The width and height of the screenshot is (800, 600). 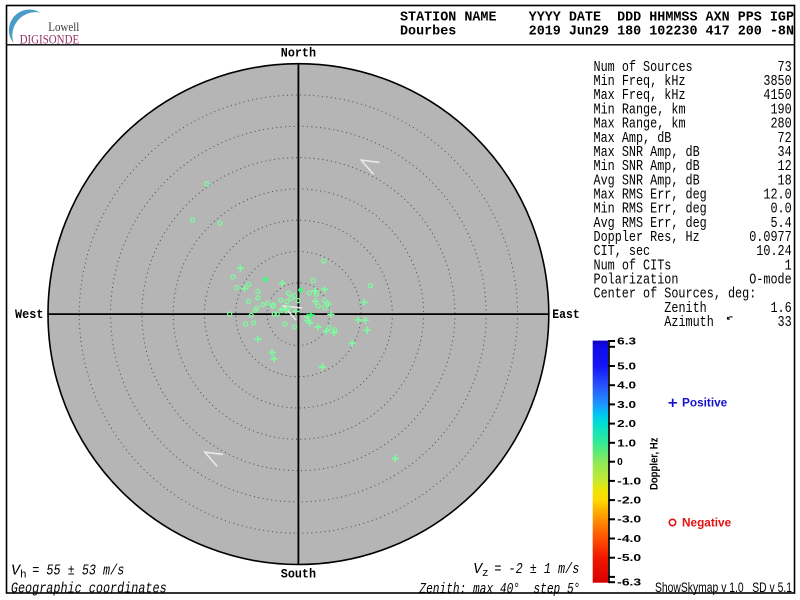 What do you see at coordinates (298, 575) in the screenshot?
I see `svg-text: South` at bounding box center [298, 575].